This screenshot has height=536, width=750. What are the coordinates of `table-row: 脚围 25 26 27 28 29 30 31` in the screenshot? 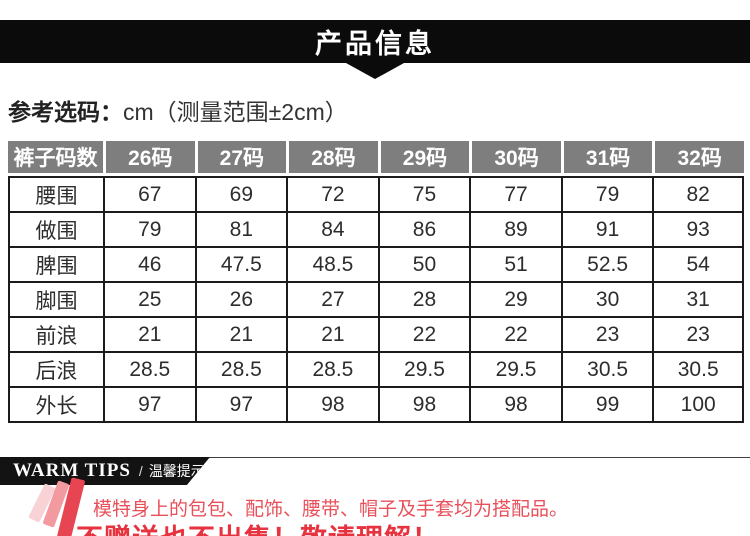 It's located at (376, 300).